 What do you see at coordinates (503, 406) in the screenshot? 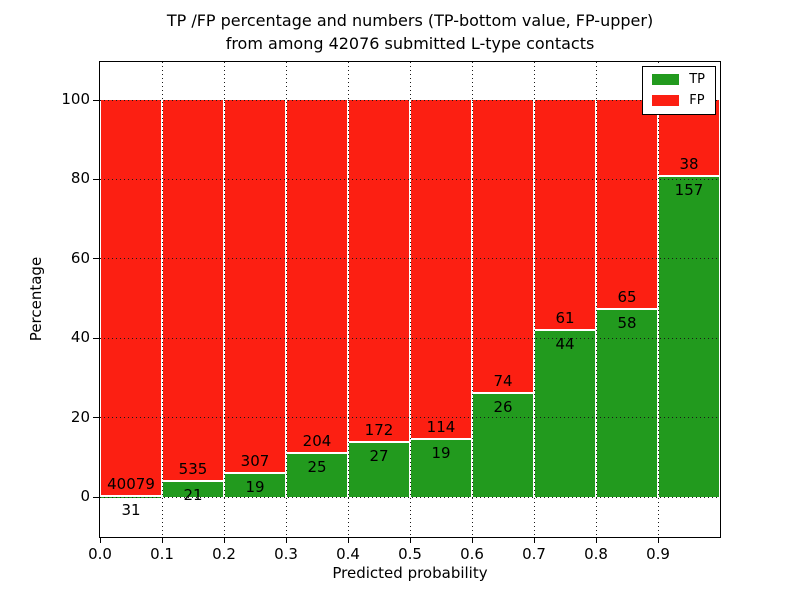
I see `tp-count-label: 26` at bounding box center [503, 406].